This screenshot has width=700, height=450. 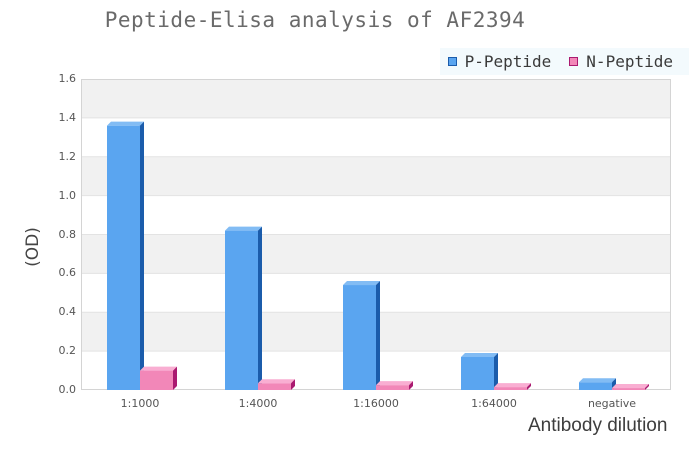 What do you see at coordinates (140, 403) in the screenshot?
I see `x-tick-label: 1:1000` at bounding box center [140, 403].